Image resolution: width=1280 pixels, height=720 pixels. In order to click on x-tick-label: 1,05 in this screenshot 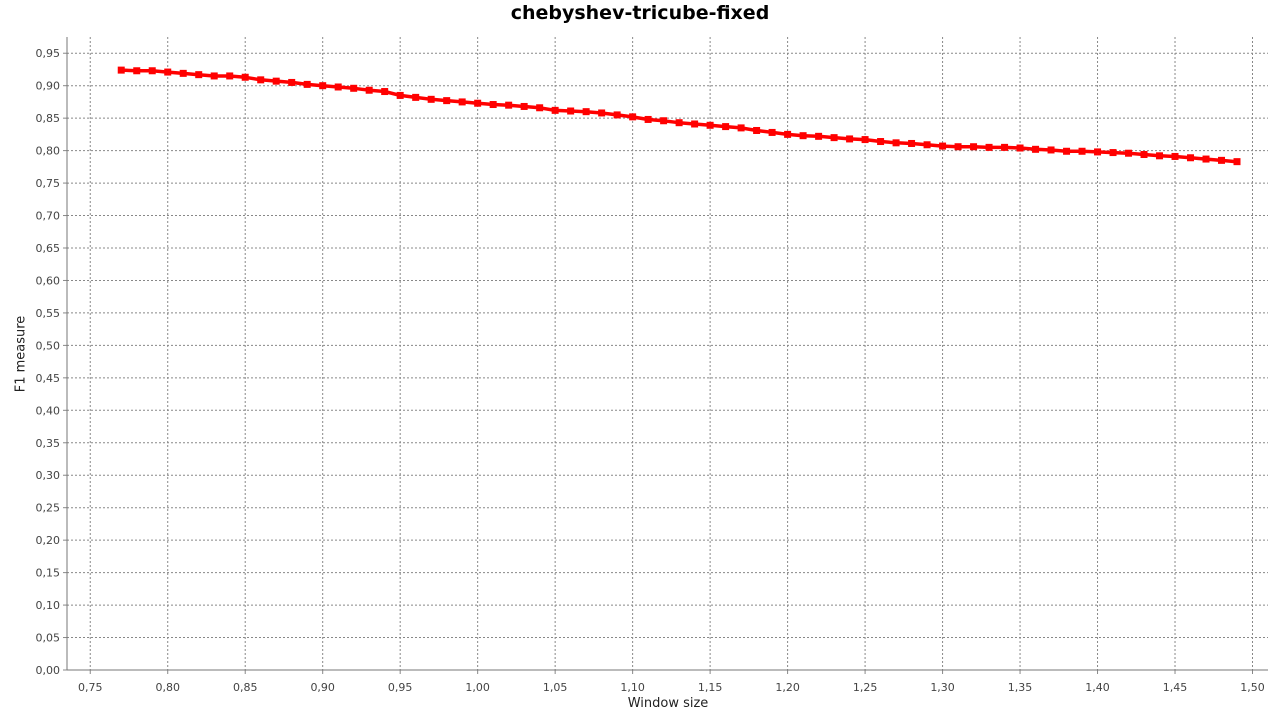, I will do `click(555, 687)`.